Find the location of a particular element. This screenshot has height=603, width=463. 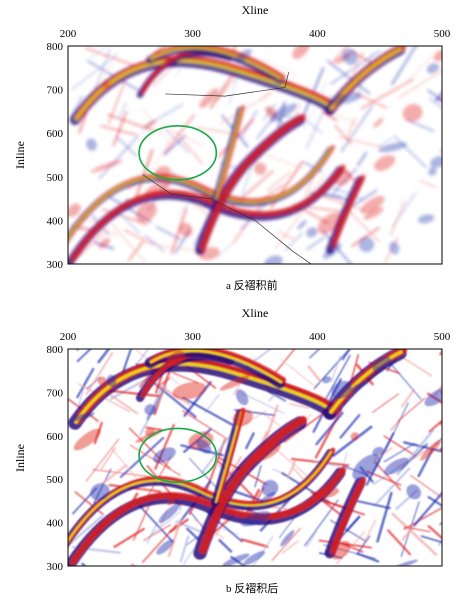

ytick-label: 800 is located at coordinates (55, 350).